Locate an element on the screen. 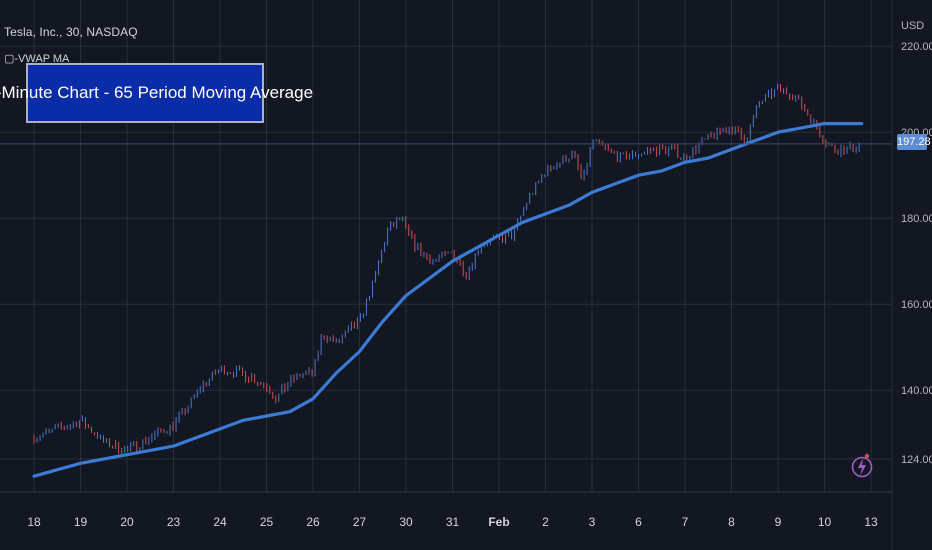  x-tick-label: 10 is located at coordinates (825, 522).